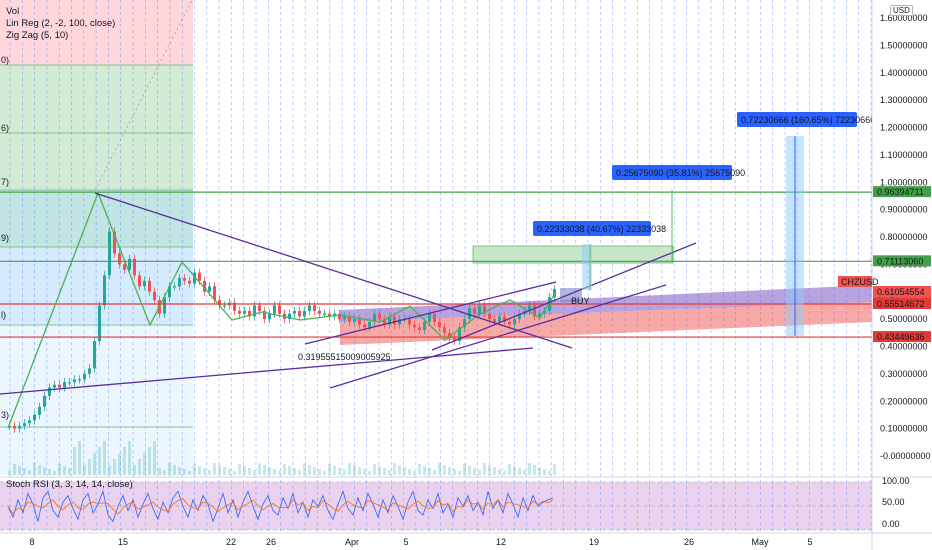 Image resolution: width=932 pixels, height=550 pixels. What do you see at coordinates (37, 35) in the screenshot?
I see `indicator-zigzag: Zig Zag (5, 10)` at bounding box center [37, 35].